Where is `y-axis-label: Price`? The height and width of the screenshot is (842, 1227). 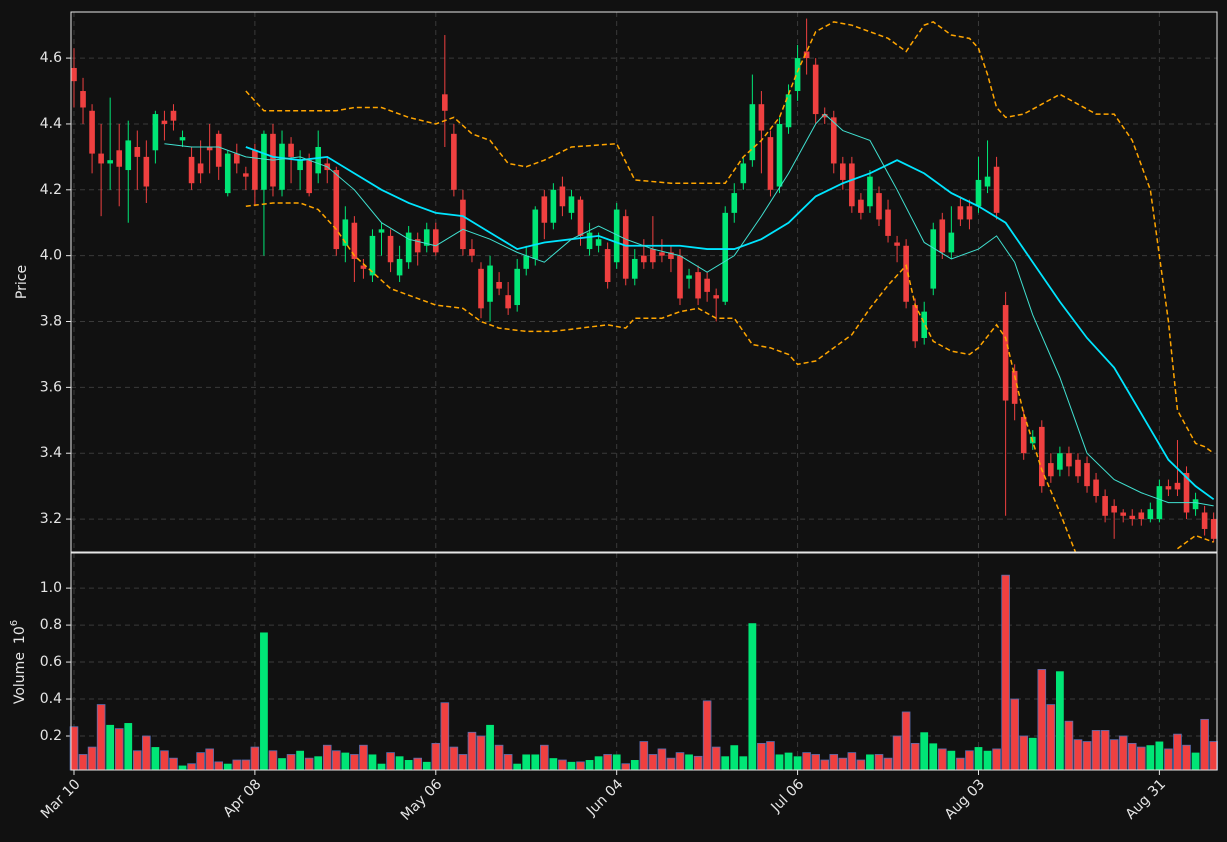
y-axis-label: Price is located at coordinates (22, 282).